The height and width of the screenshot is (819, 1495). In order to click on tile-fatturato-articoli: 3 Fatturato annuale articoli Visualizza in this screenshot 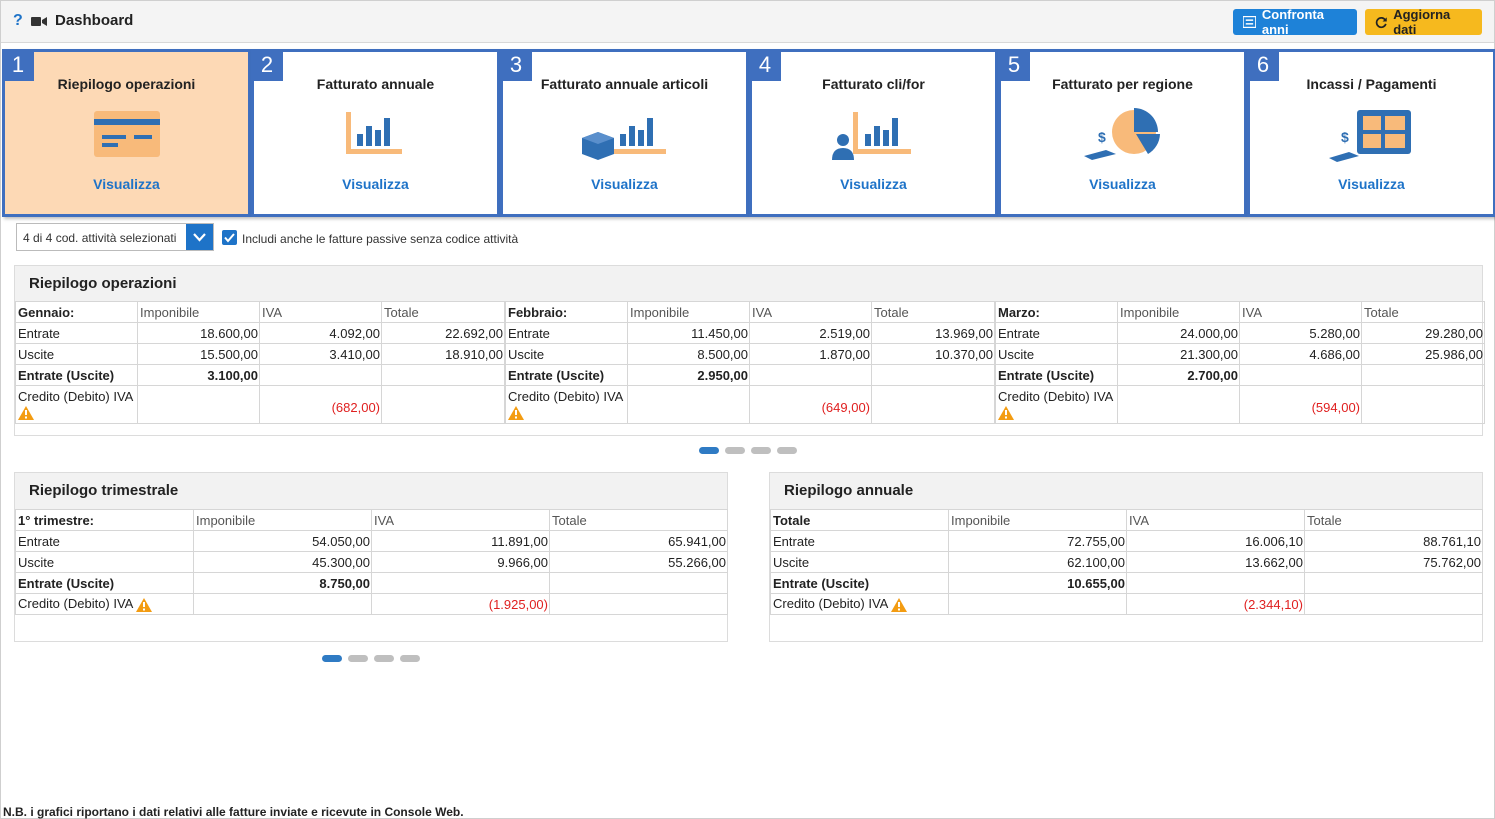, I will do `click(624, 133)`.